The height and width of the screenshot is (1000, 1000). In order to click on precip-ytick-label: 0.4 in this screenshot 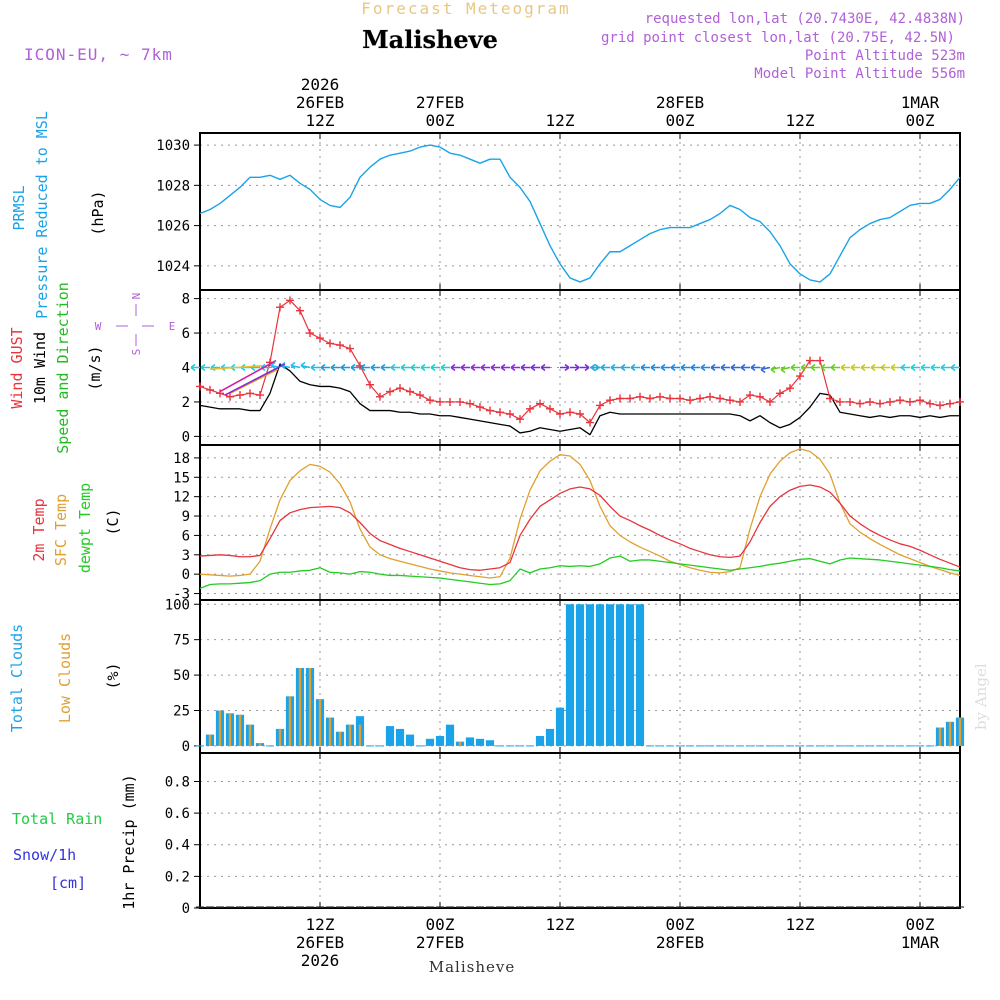, I will do `click(177, 846)`.